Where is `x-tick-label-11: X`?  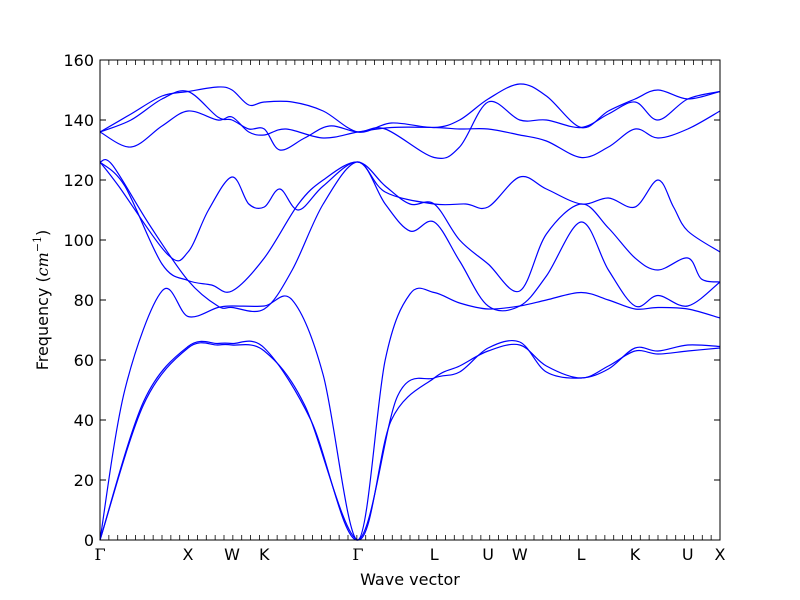
x-tick-label-11: X is located at coordinates (720, 554).